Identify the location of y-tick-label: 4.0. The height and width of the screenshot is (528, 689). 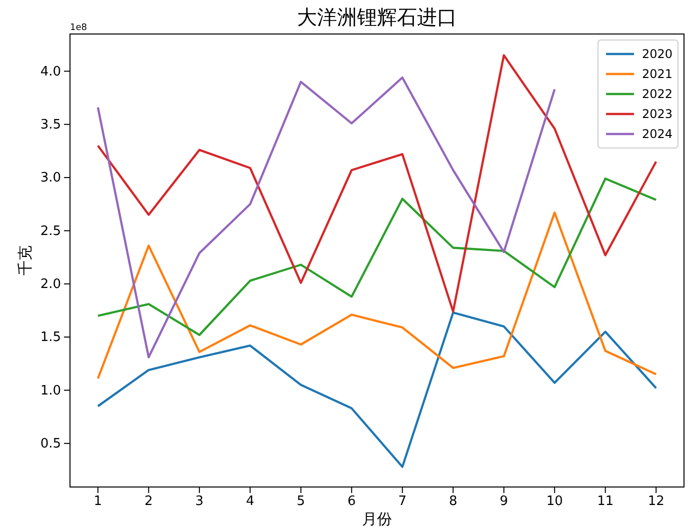
(50, 72).